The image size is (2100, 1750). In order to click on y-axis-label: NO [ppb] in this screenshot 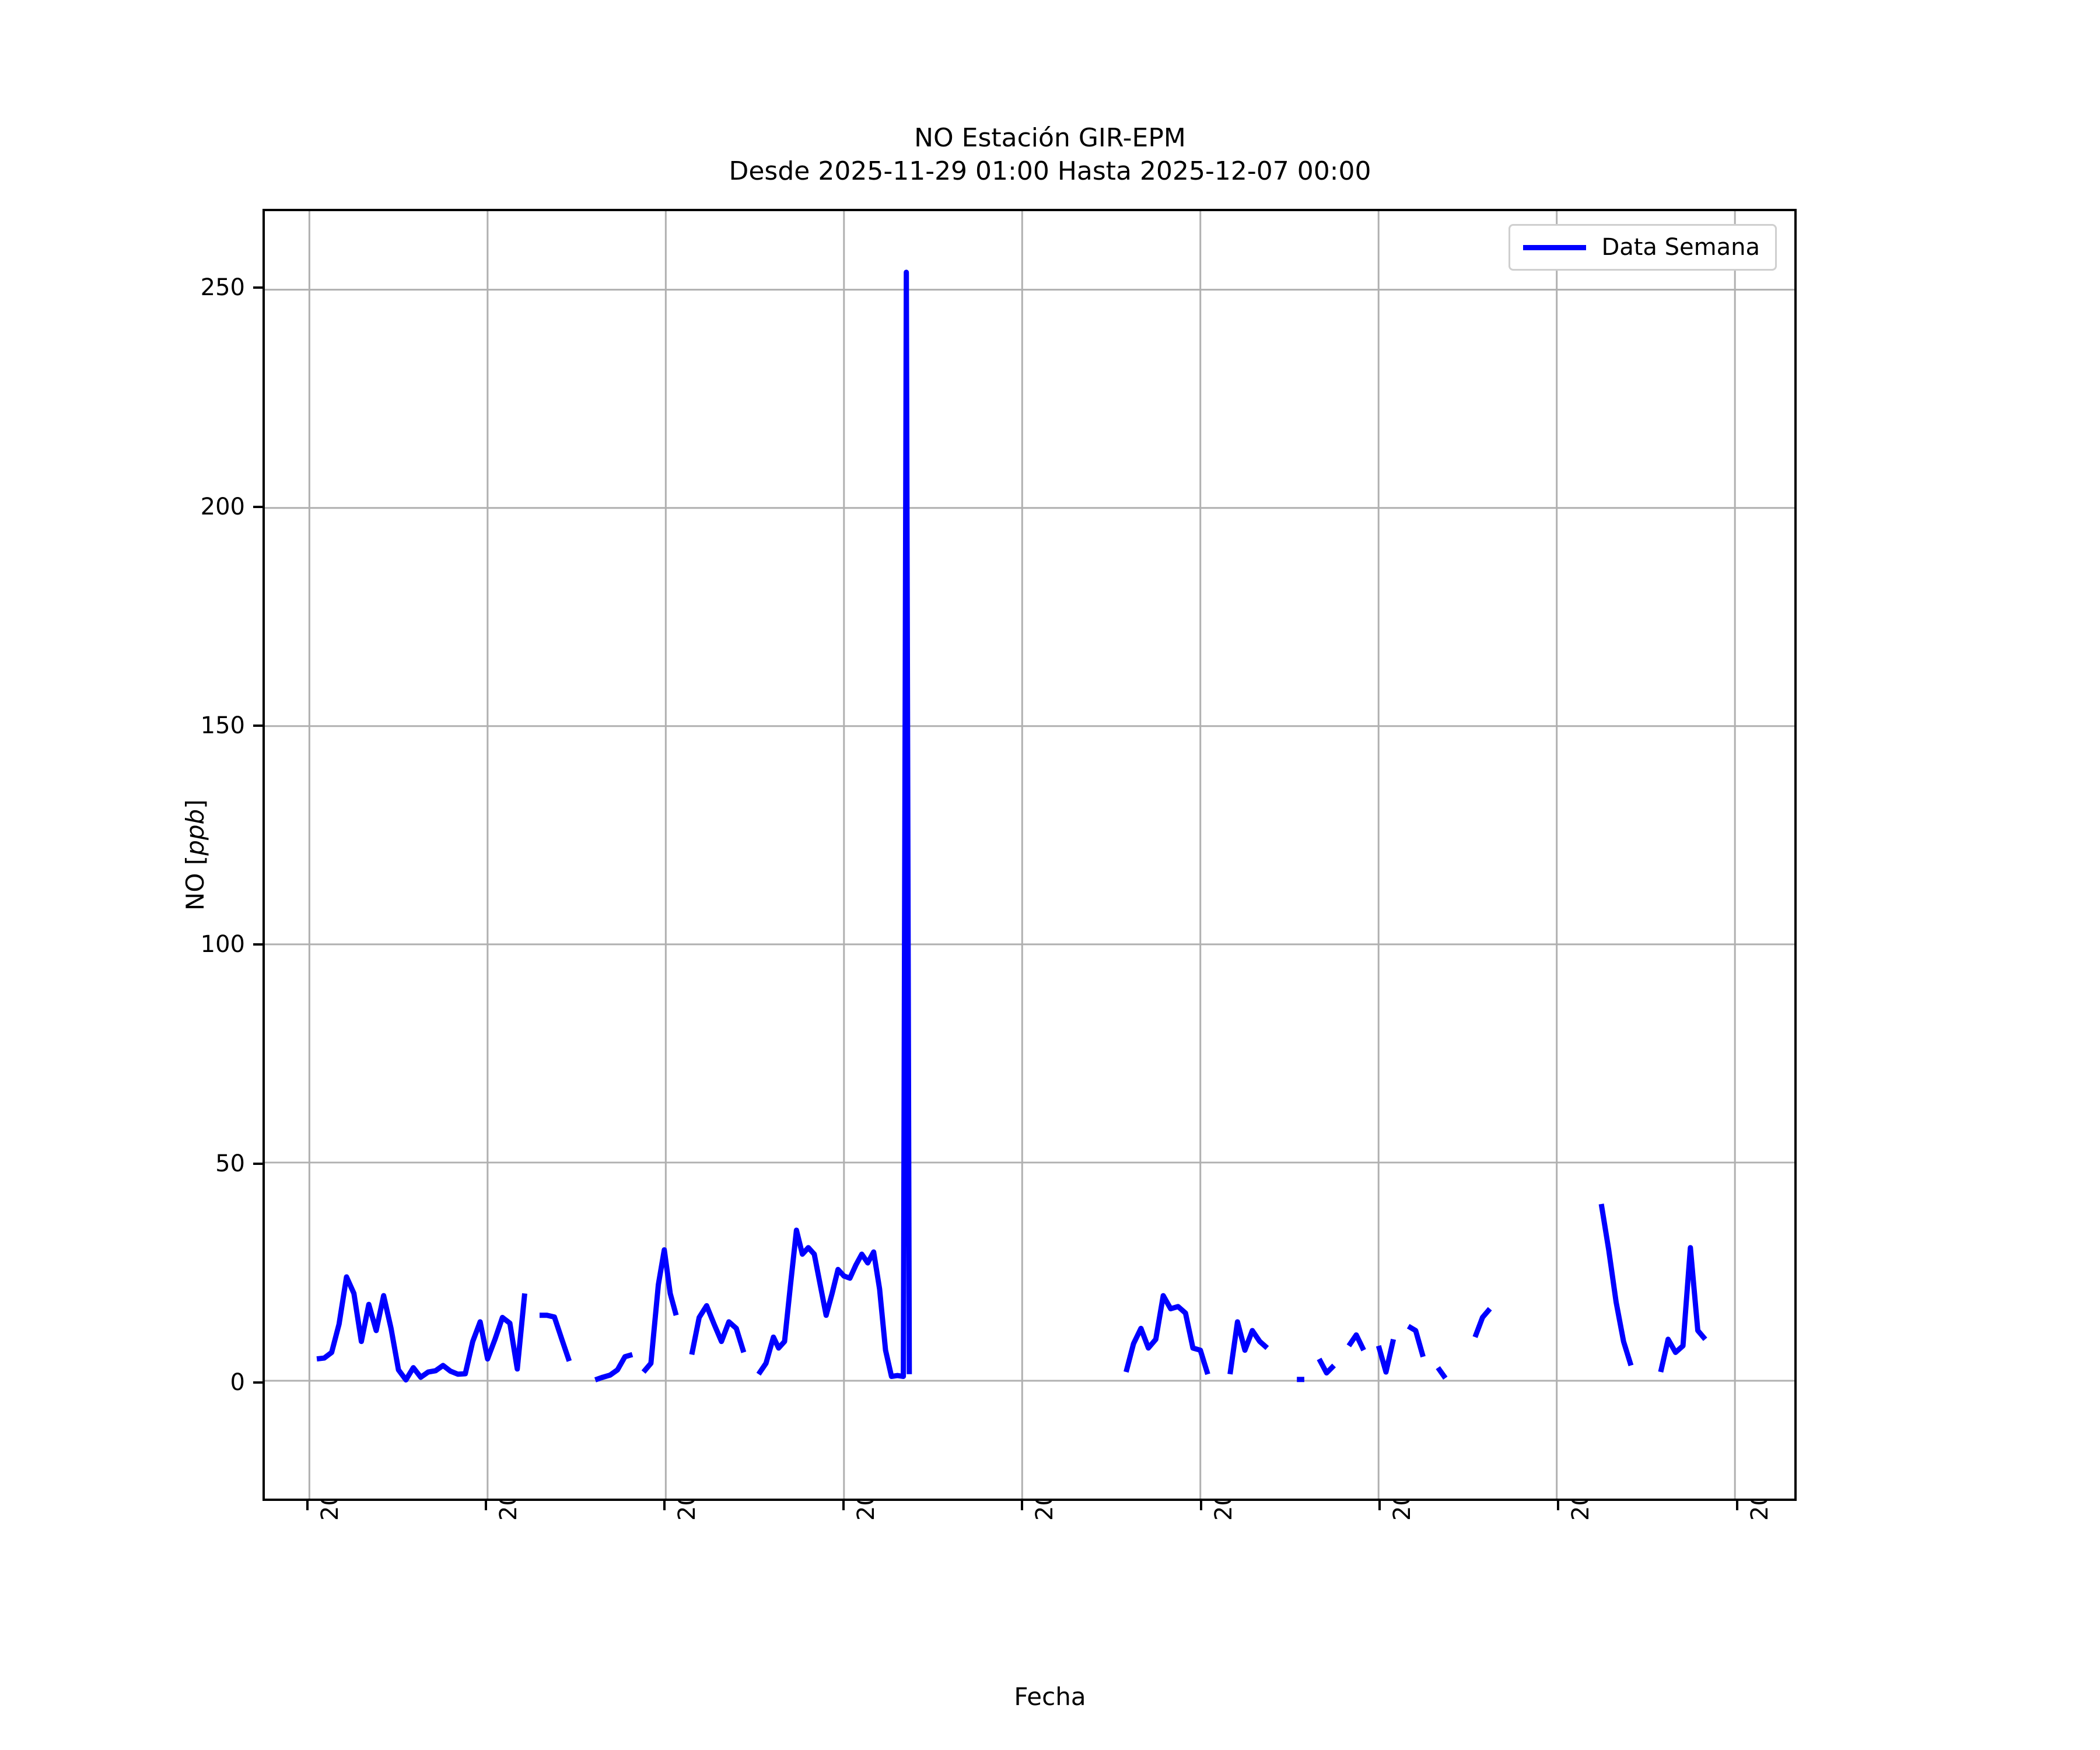, I will do `click(195, 855)`.